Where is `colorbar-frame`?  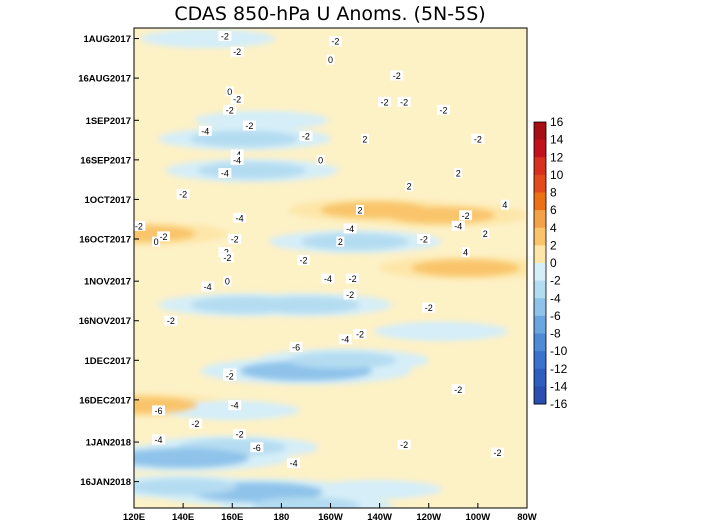 colorbar-frame is located at coordinates (540, 263).